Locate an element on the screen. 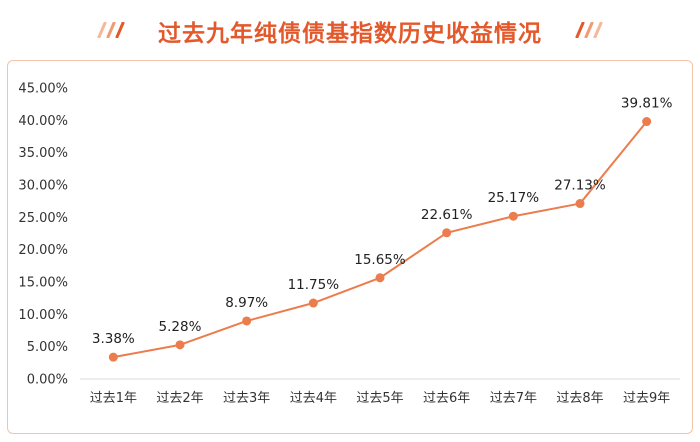  y-tick-label: 20.00% is located at coordinates (43, 250).